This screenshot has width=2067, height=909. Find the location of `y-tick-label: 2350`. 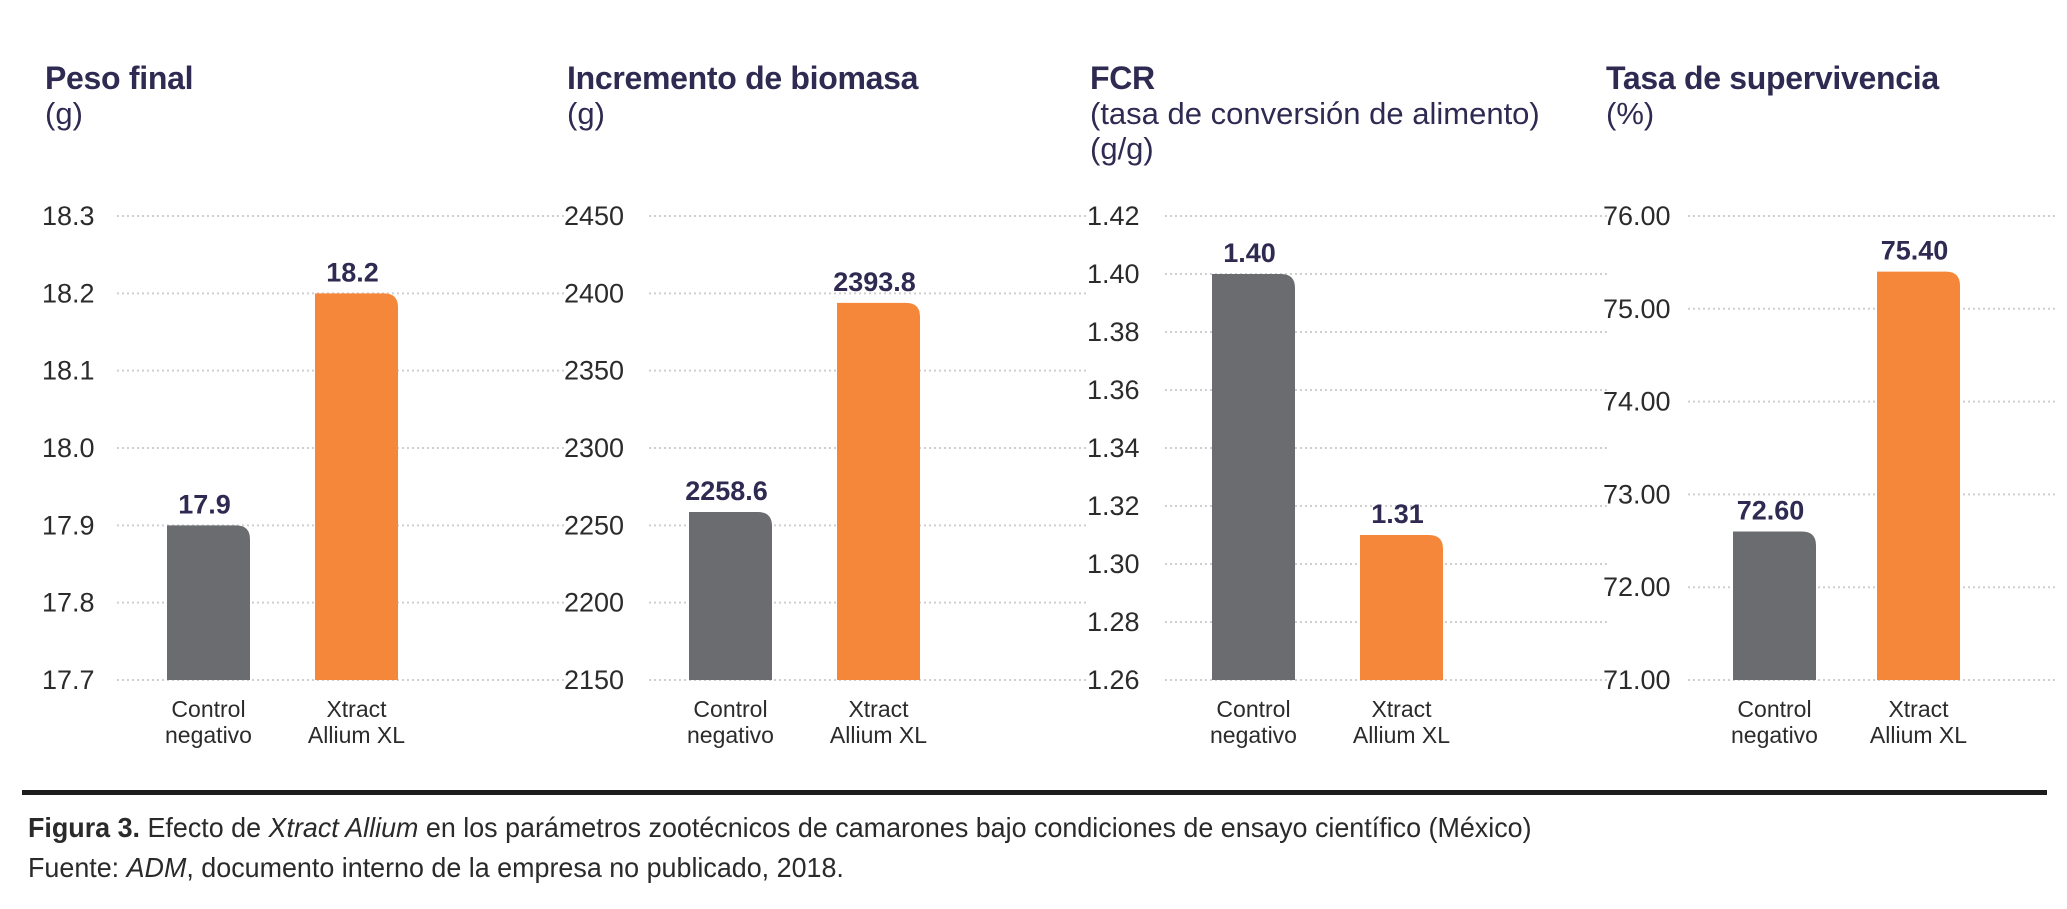

y-tick-label: 2350 is located at coordinates (594, 371).